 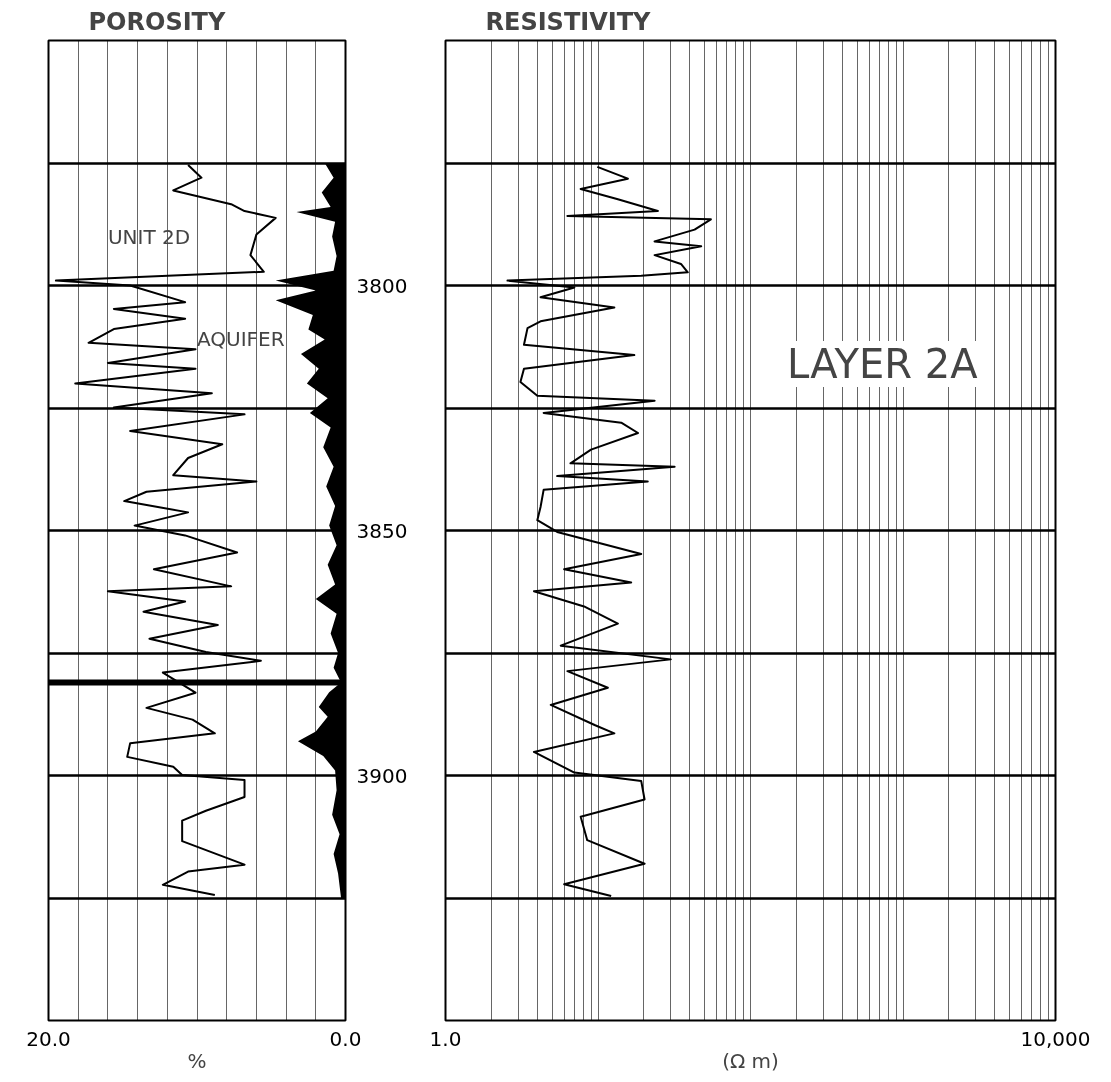 What do you see at coordinates (750, 1060) in the screenshot?
I see `x-axis-title: (Ω m)` at bounding box center [750, 1060].